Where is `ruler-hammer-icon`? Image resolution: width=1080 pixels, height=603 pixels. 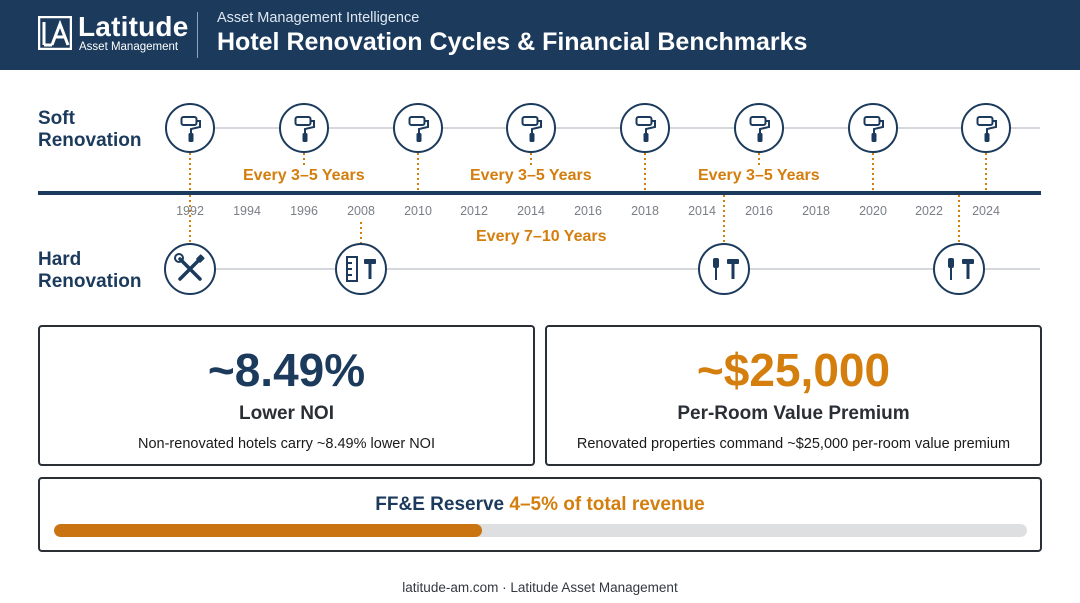 ruler-hammer-icon is located at coordinates (361, 269).